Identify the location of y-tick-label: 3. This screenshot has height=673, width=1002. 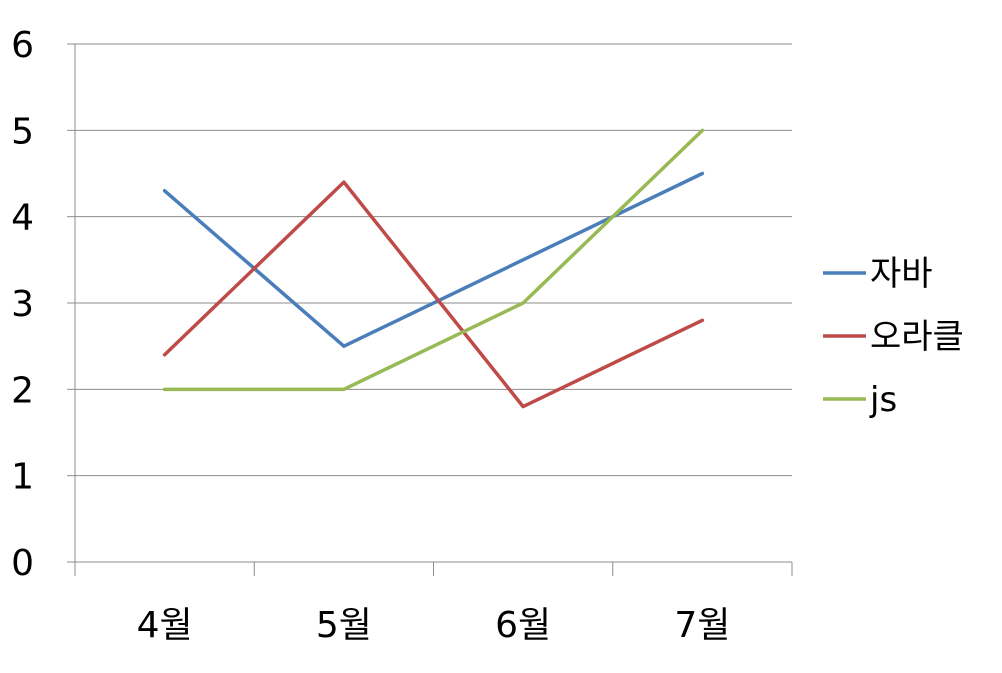
(22, 304).